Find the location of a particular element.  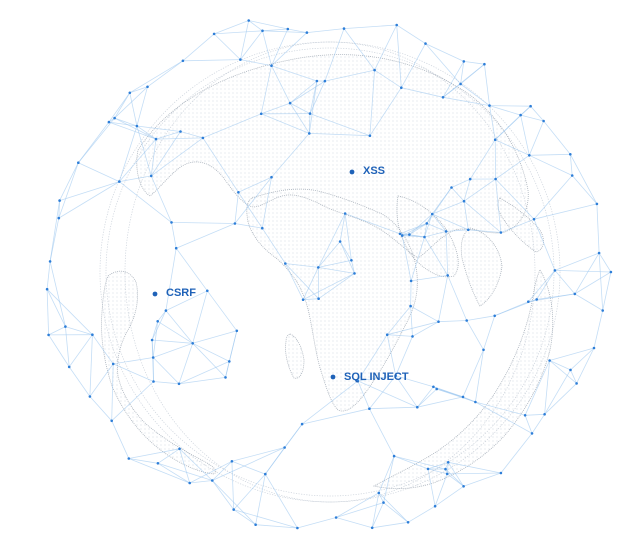

marker-label-sql: SQL INJECT is located at coordinates (376, 377).